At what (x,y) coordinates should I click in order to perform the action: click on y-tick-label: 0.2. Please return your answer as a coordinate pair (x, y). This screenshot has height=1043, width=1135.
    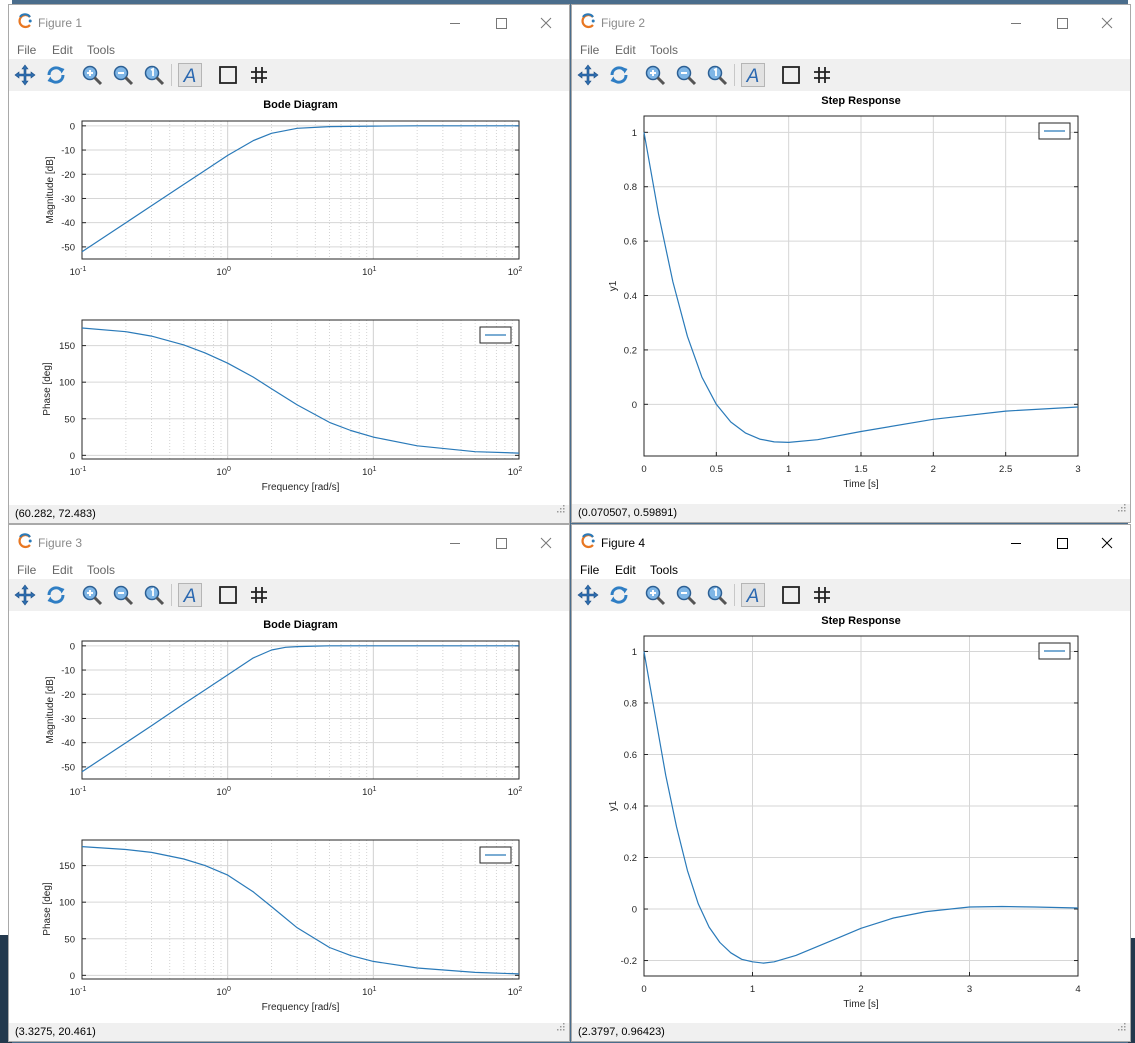
    Looking at the image, I should click on (630, 858).